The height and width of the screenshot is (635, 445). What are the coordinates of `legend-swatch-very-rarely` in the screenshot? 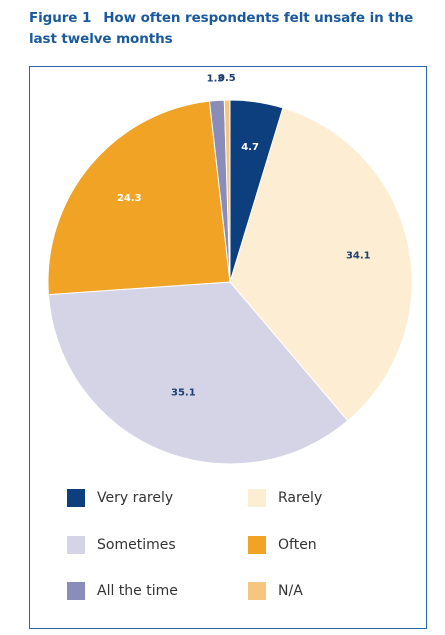 It's located at (76, 498).